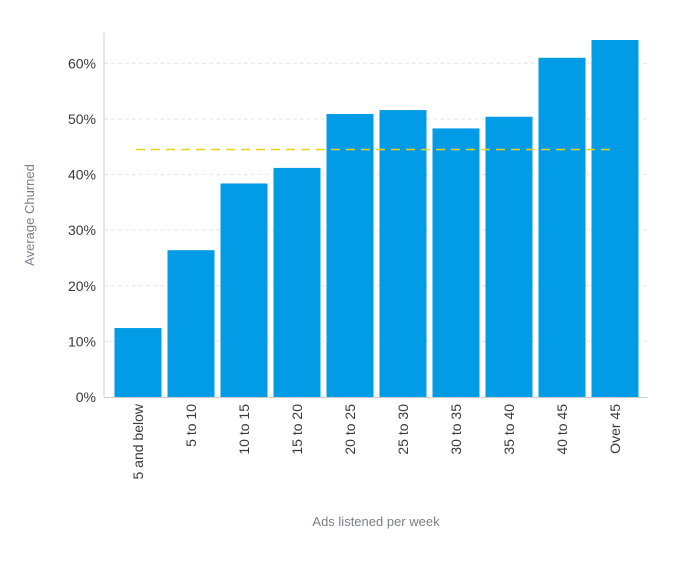  I want to click on y-tick-label: 60%, so click(82, 63).